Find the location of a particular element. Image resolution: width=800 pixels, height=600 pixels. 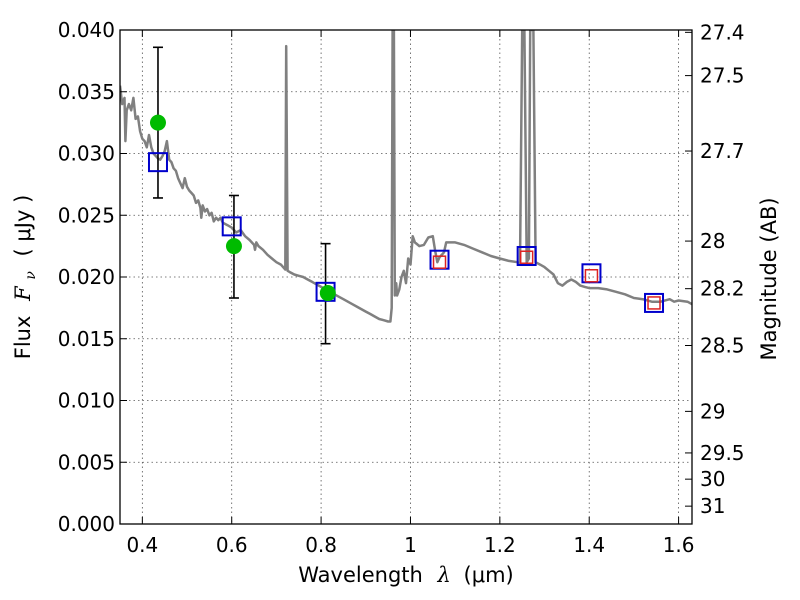

y-tick-label: 0.025 is located at coordinates (86, 215).